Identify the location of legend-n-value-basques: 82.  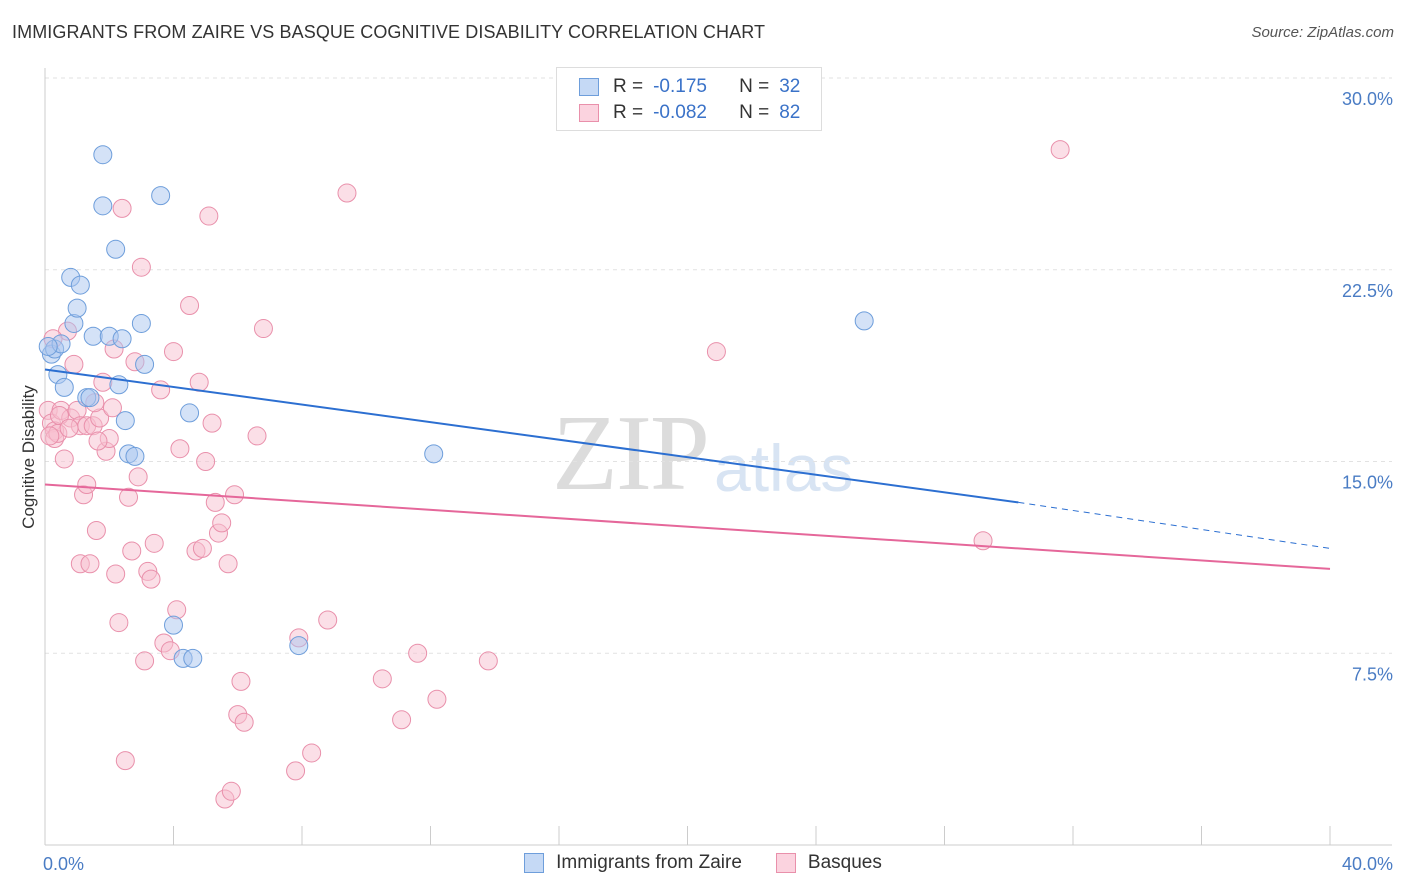
(790, 112).